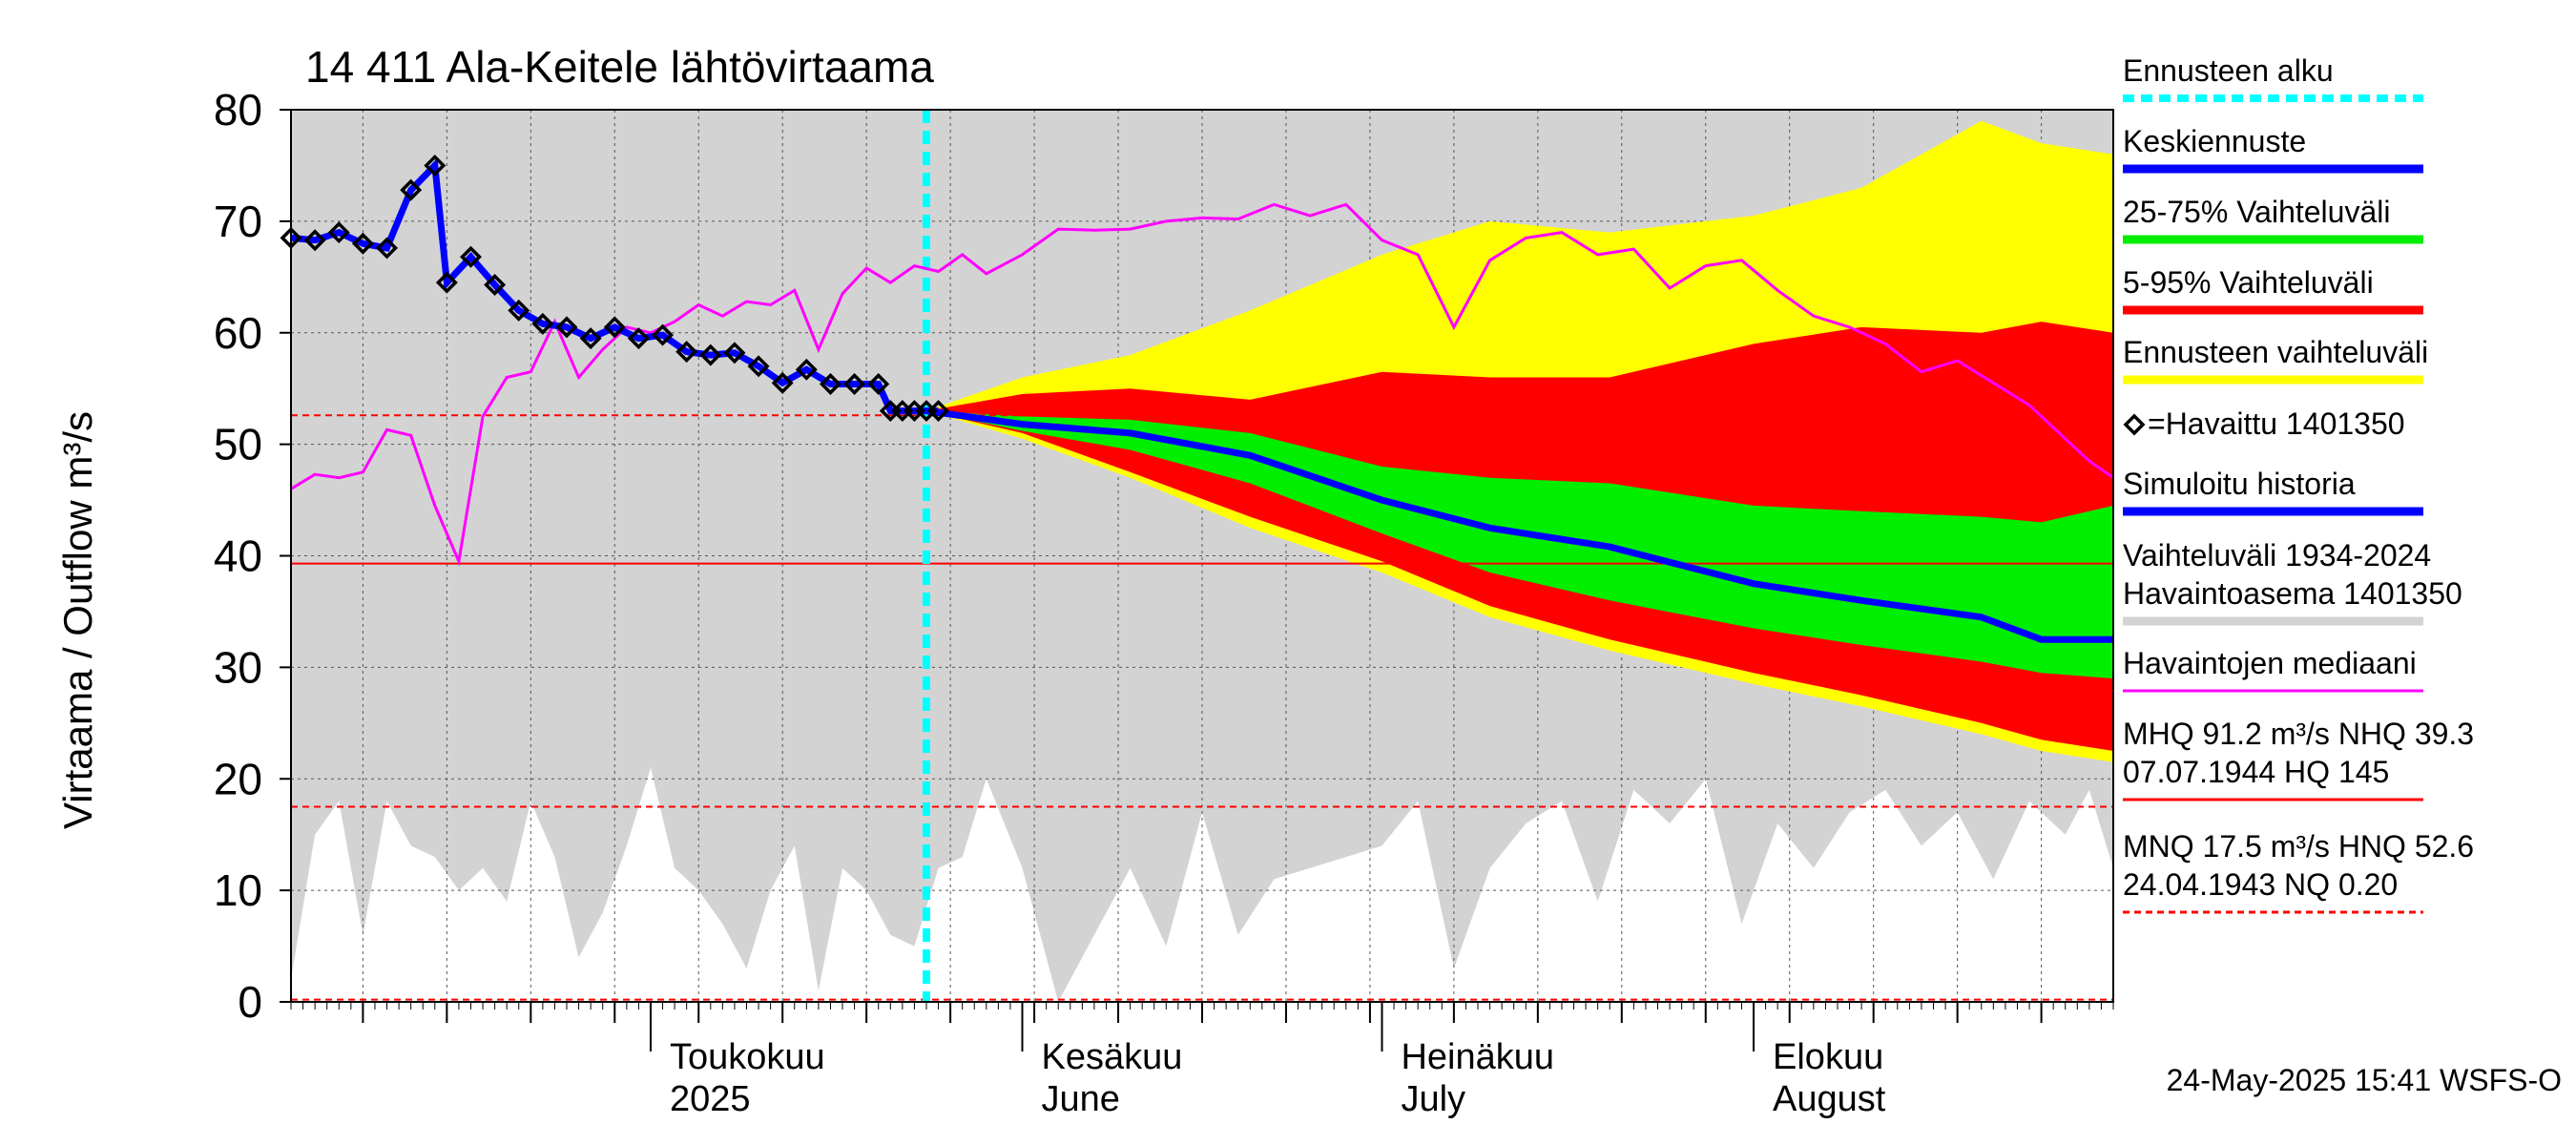  Describe the element at coordinates (710, 1099) in the screenshot. I see `x-month-label-en: 2025` at that location.